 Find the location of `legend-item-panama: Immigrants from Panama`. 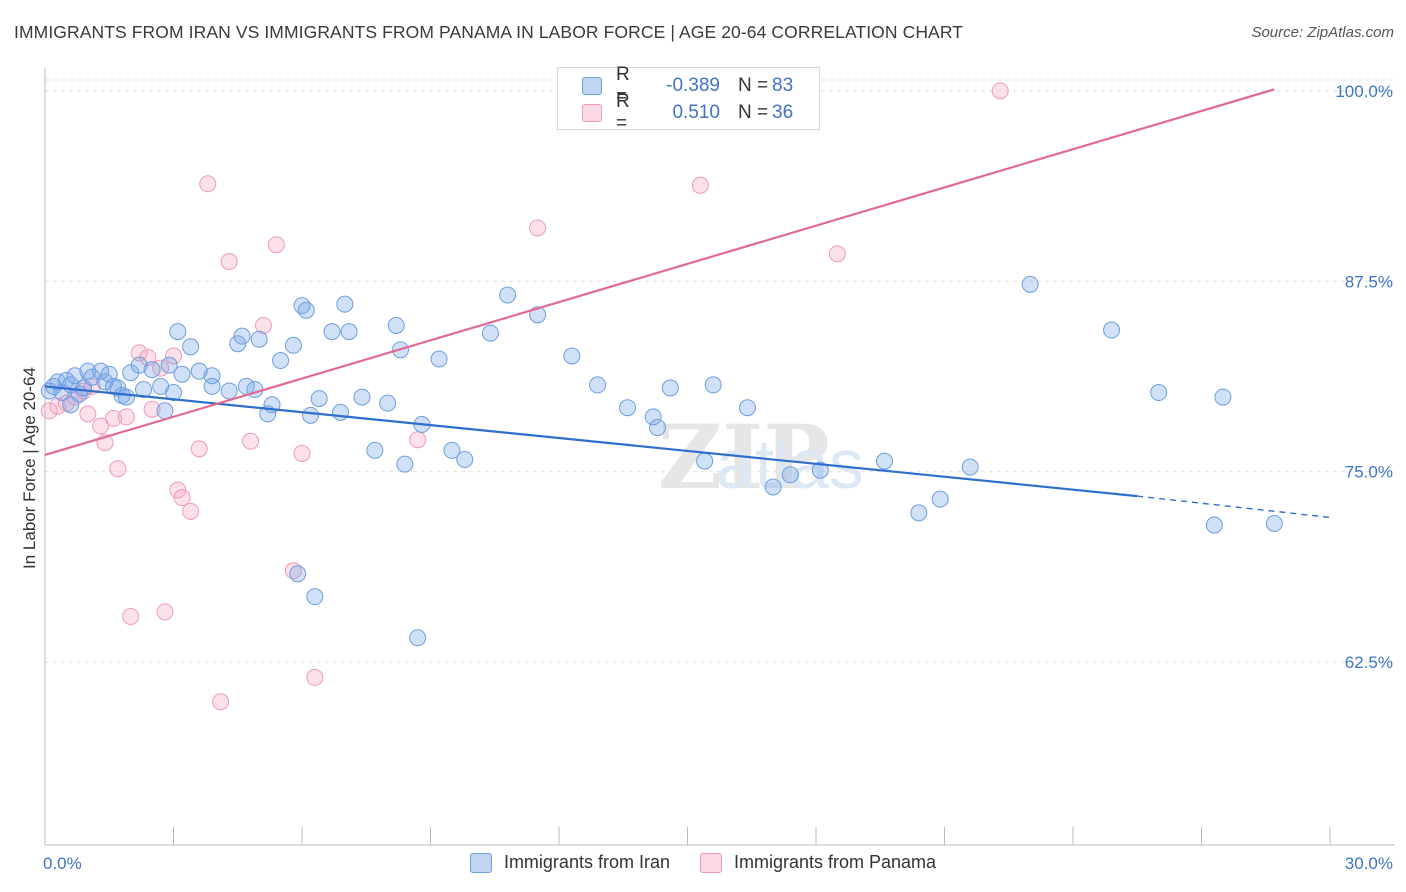

legend-item-panama: Immigrants from Panama is located at coordinates (818, 862).